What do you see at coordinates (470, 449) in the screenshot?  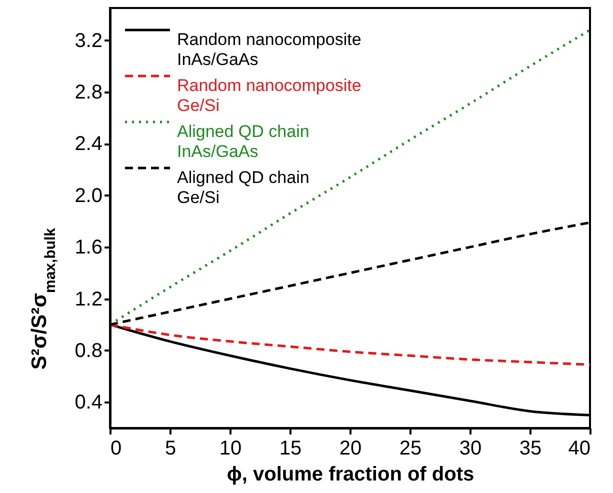 I see `x-tick-label: 30` at bounding box center [470, 449].